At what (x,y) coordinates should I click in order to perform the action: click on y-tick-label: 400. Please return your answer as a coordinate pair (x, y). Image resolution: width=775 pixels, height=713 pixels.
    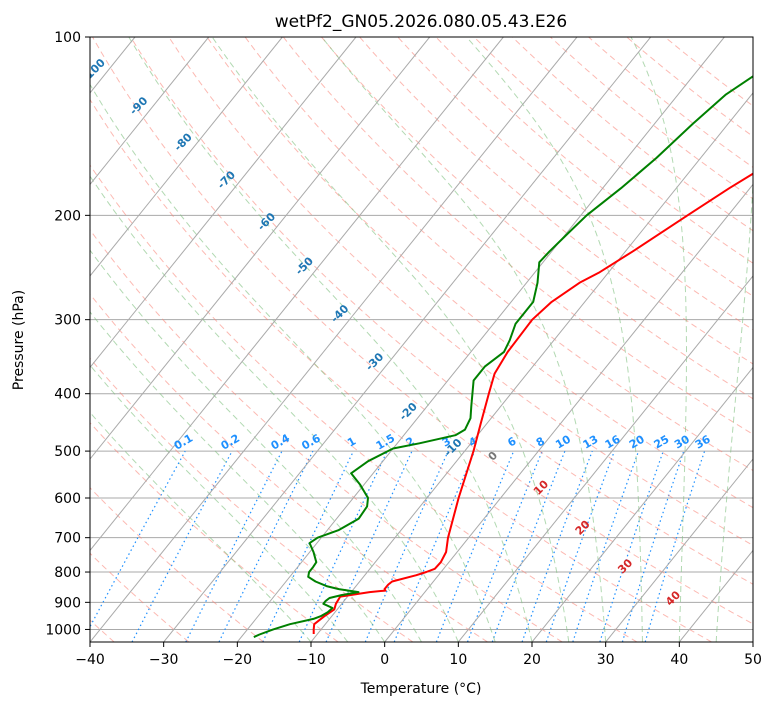
    Looking at the image, I should click on (67, 395).